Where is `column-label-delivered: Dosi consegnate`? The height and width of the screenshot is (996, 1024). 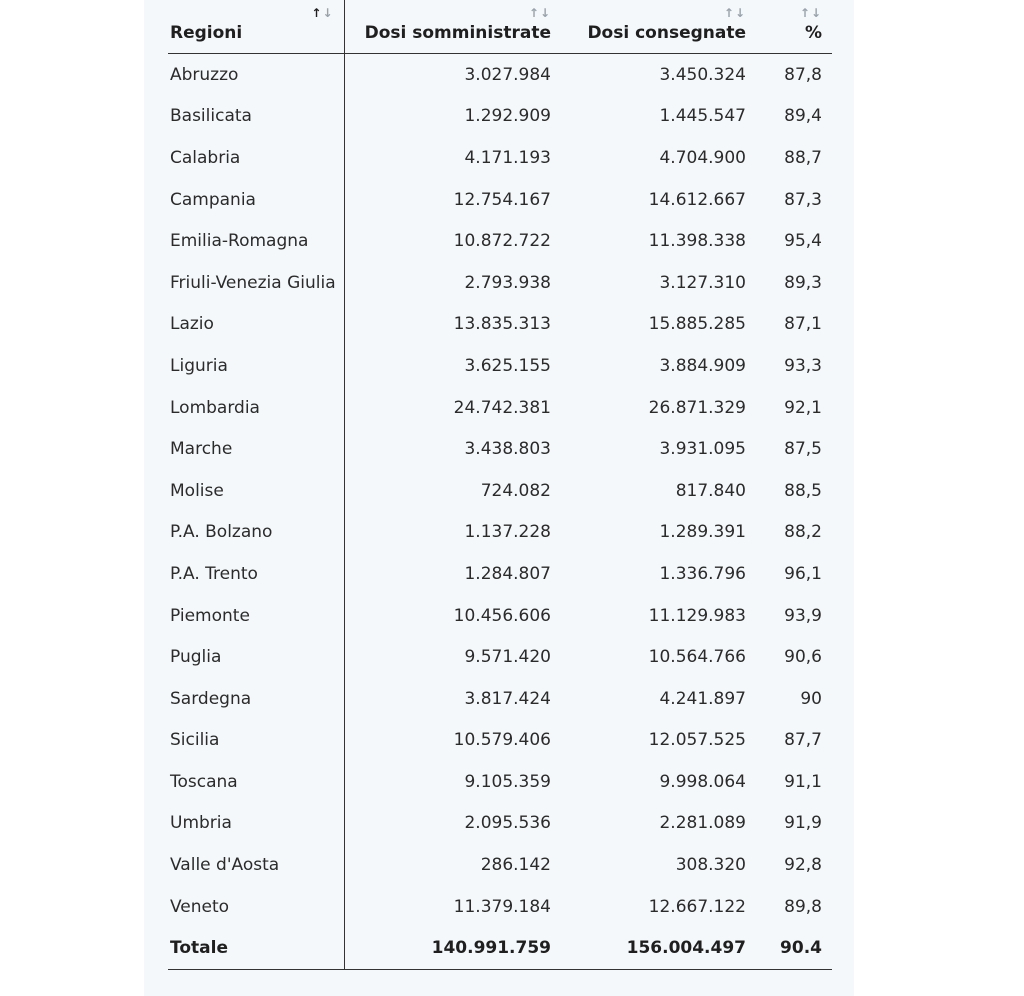 column-label-delivered: Dosi consegnate is located at coordinates (666, 33).